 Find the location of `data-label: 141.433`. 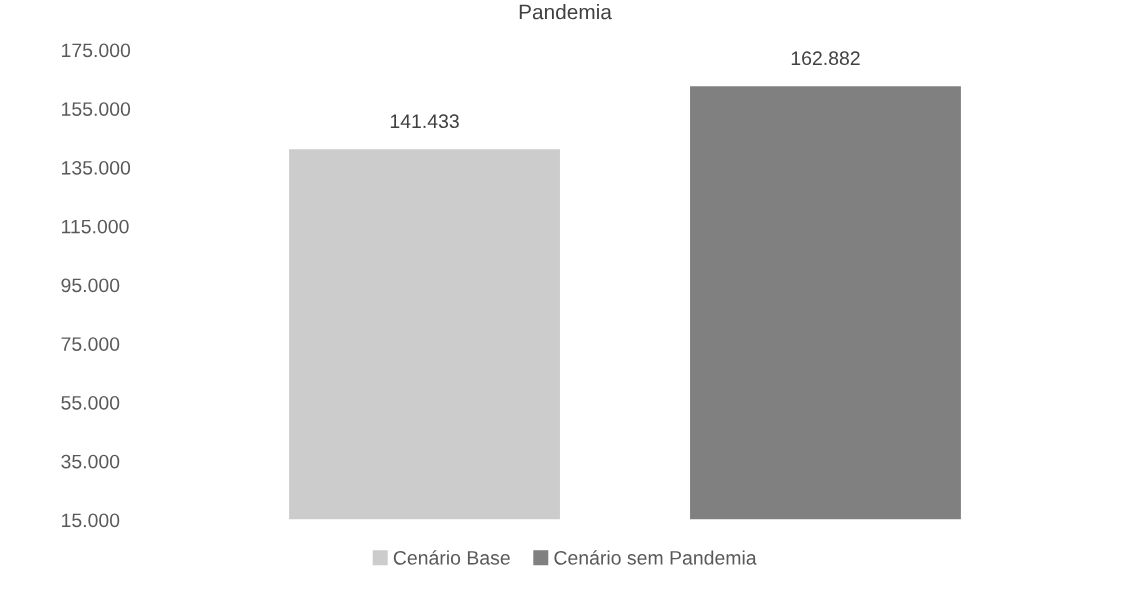

data-label: 141.433 is located at coordinates (424, 121).